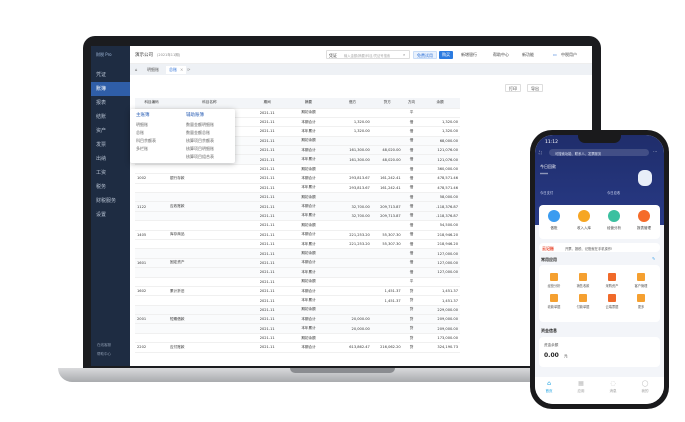 The height and width of the screenshot is (422, 685). Describe the element at coordinates (569, 54) in the screenshot. I see `user-menu: 中税用户` at that location.